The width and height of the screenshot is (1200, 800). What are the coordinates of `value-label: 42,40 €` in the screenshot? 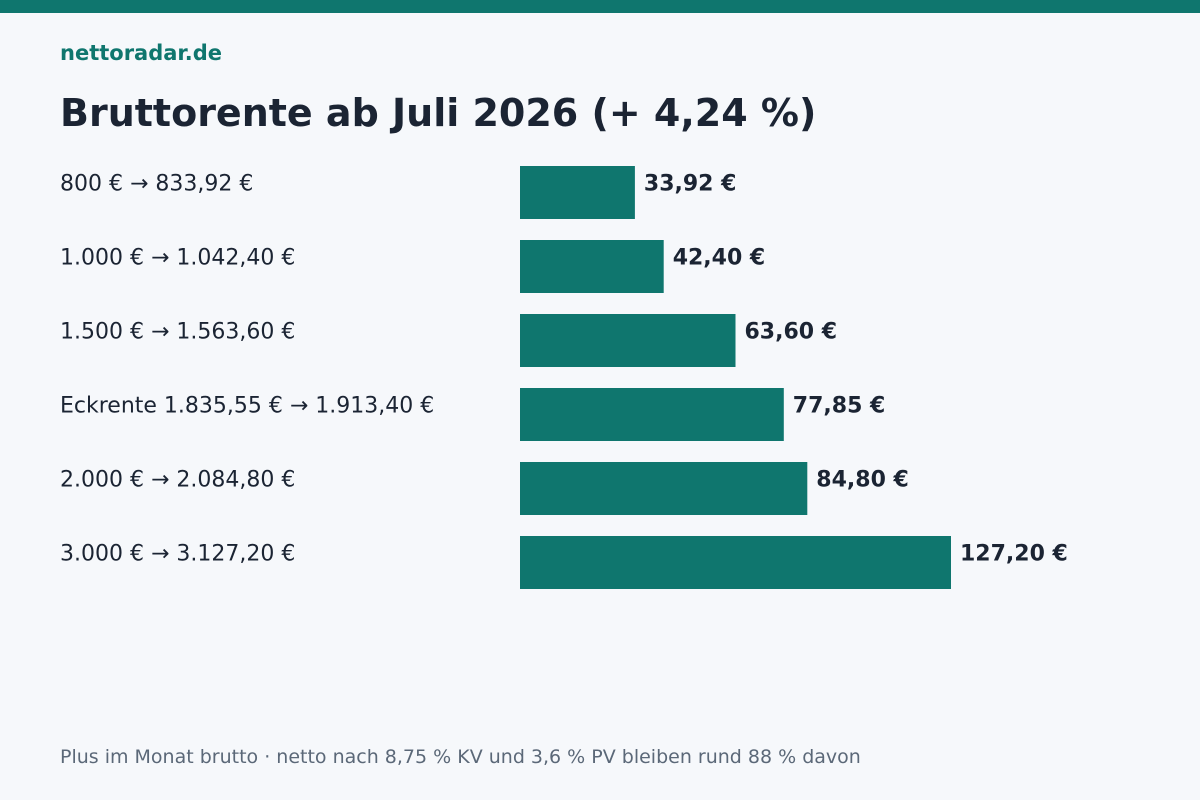 It's located at (719, 258).